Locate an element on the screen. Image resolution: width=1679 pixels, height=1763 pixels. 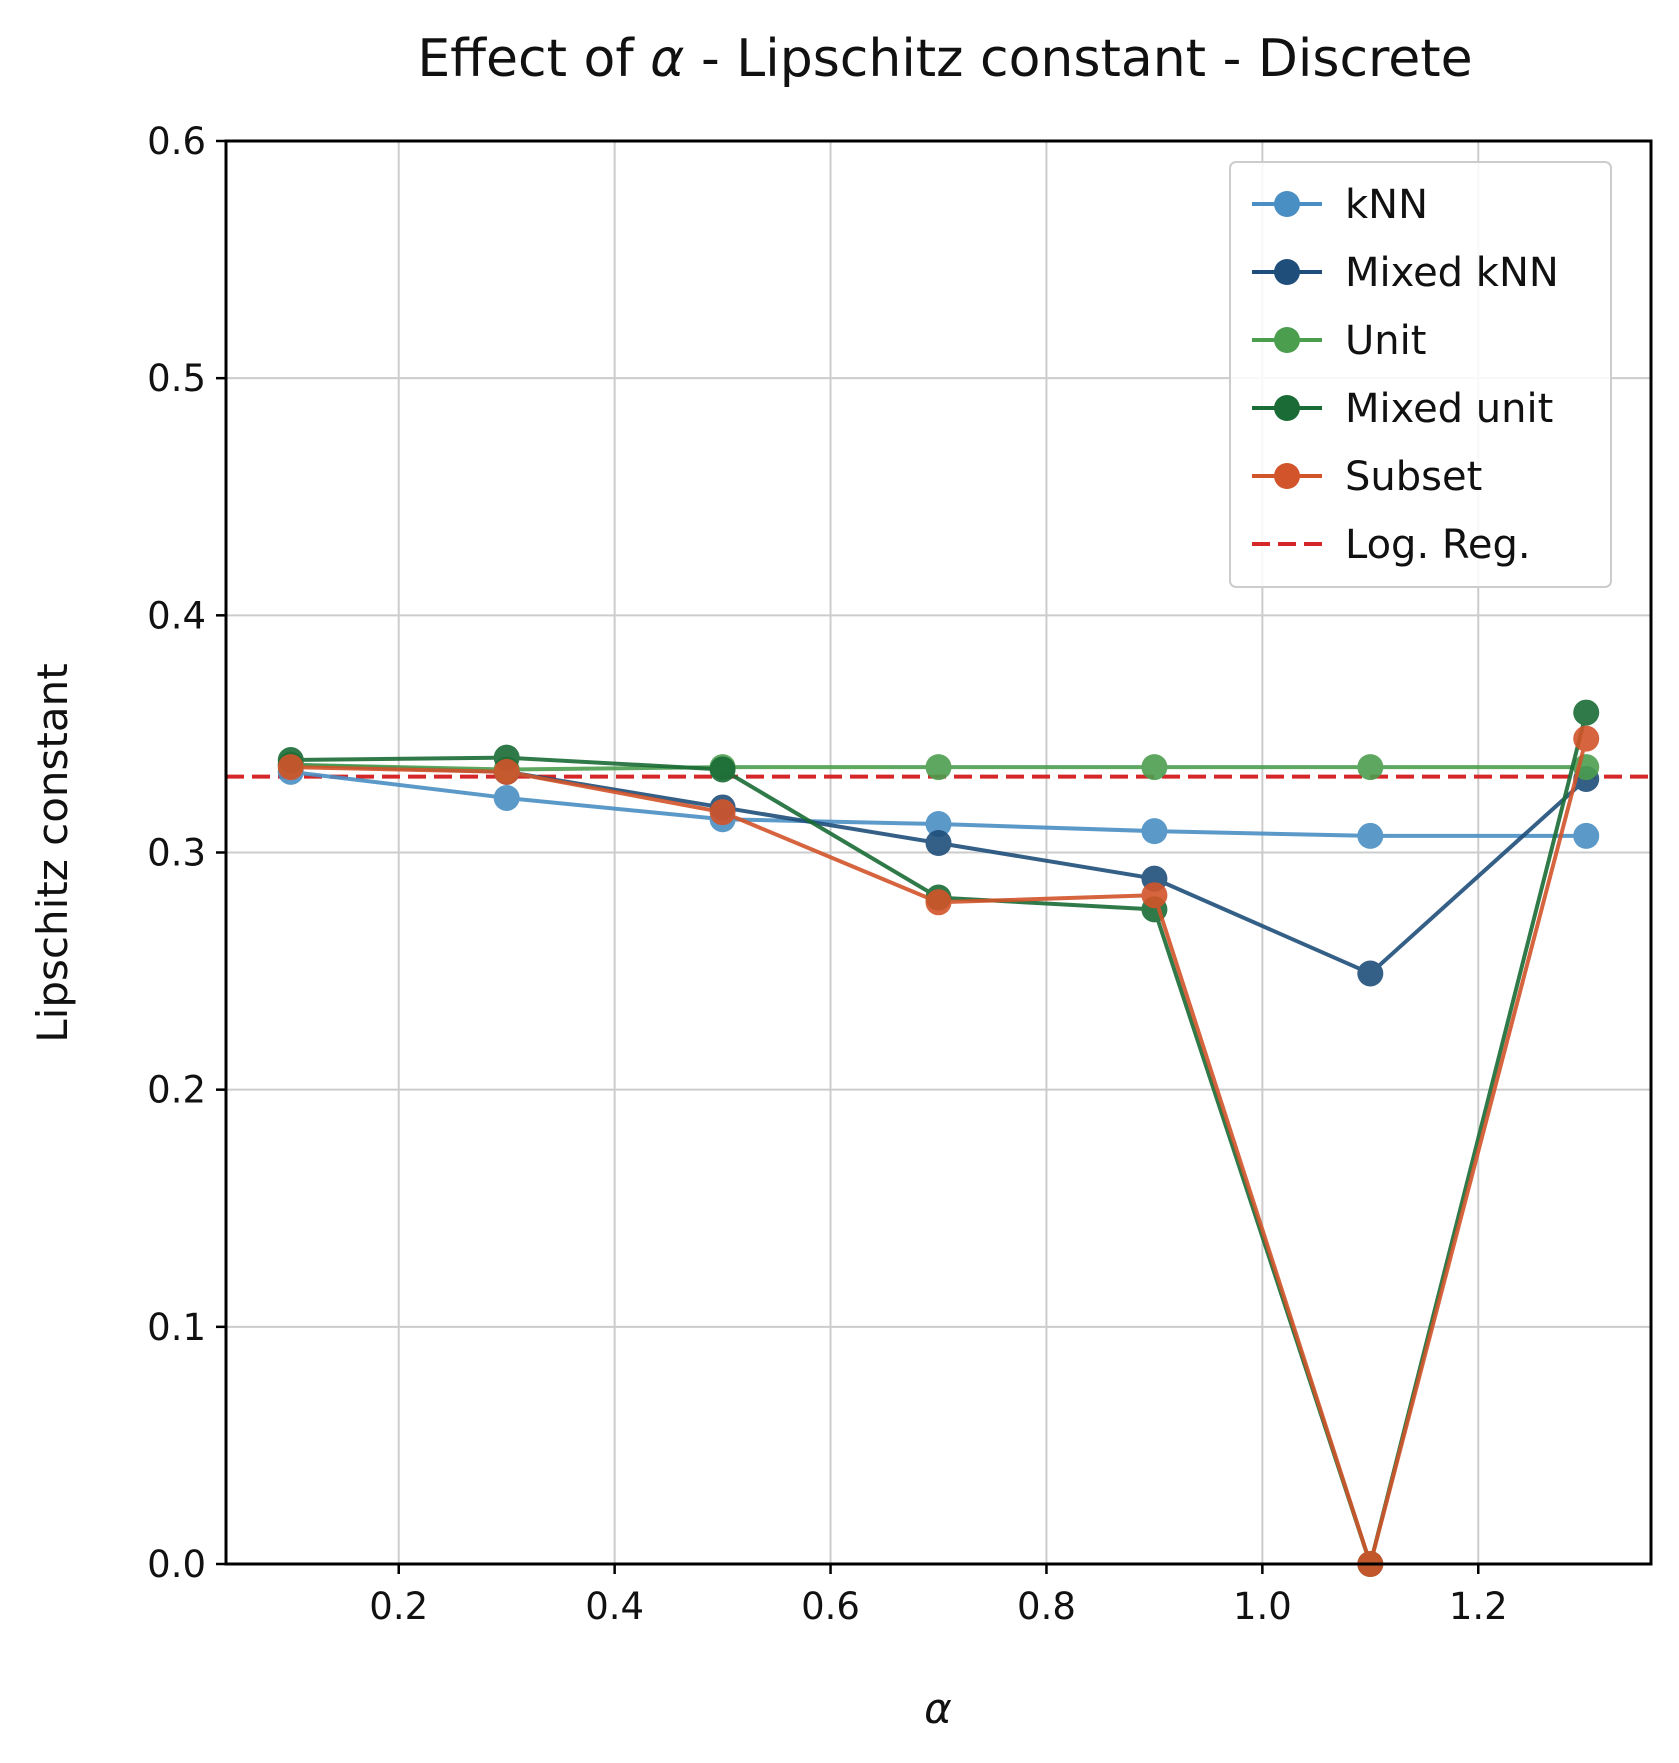
x-tick-label: 1.2 is located at coordinates (1478, 1606).